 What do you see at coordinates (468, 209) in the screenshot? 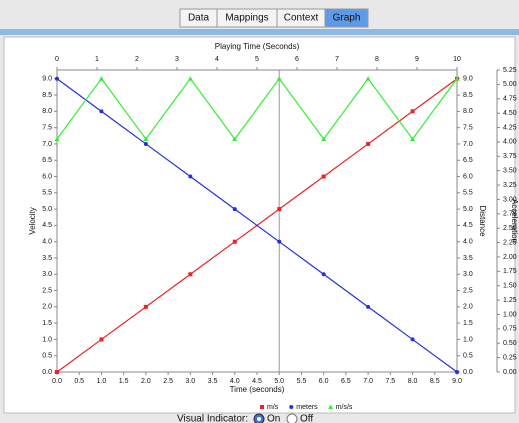
I see `y3-tick-label: 5.0` at bounding box center [468, 209].